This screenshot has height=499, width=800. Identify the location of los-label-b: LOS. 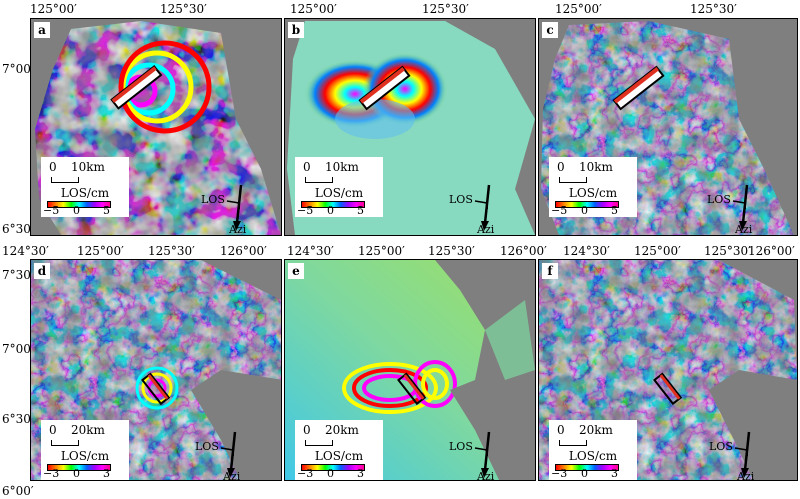
(461, 199).